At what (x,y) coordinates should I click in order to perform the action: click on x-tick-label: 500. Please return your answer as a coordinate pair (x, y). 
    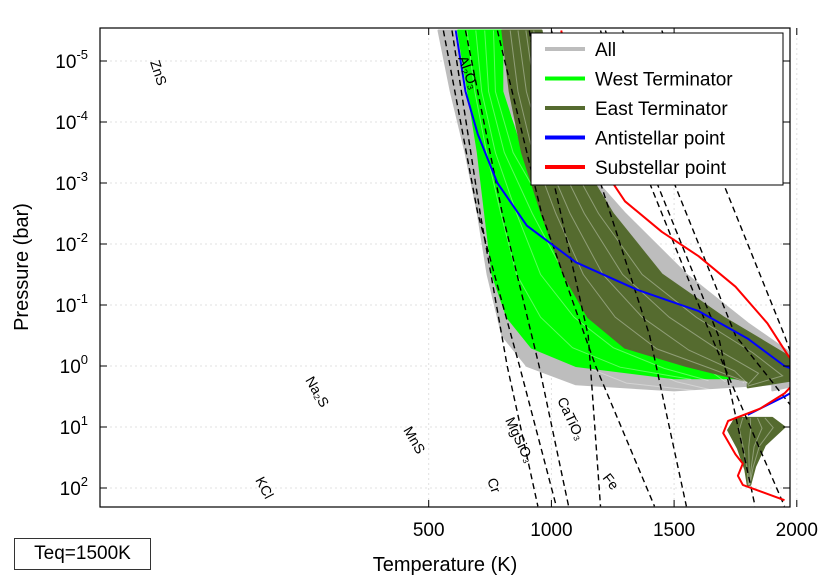
    Looking at the image, I should click on (429, 530).